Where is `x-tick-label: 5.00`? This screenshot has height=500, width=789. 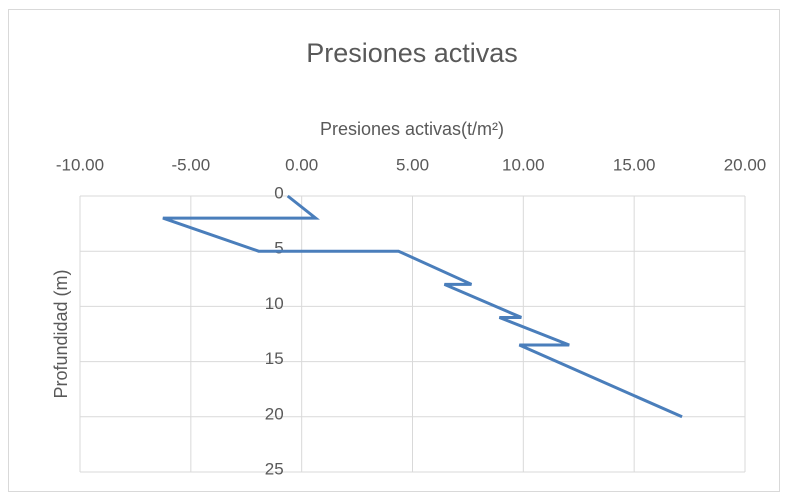 x-tick-label: 5.00 is located at coordinates (412, 164).